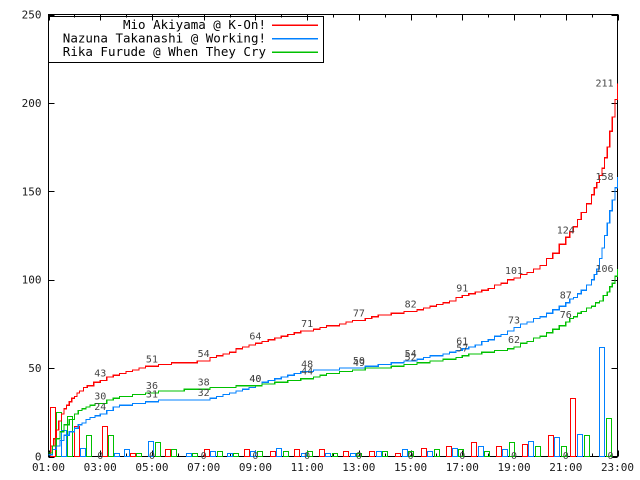  Describe the element at coordinates (617, 467) in the screenshot. I see `x-tick-label: 23:00` at that location.